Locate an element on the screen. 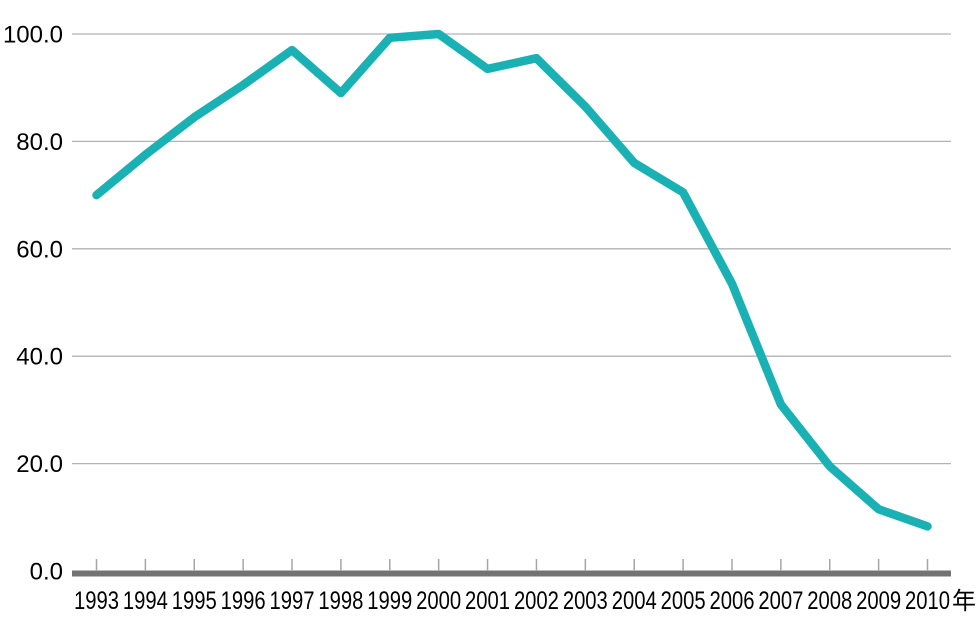  x-tick-label: 1997 is located at coordinates (292, 601).